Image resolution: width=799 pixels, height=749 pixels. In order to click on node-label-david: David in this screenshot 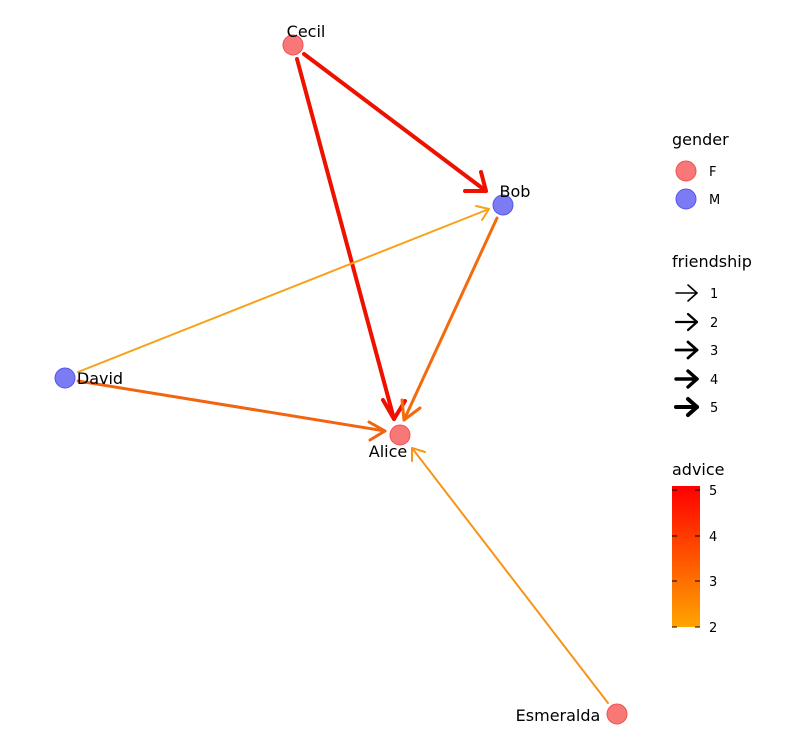, I will do `click(100, 378)`.